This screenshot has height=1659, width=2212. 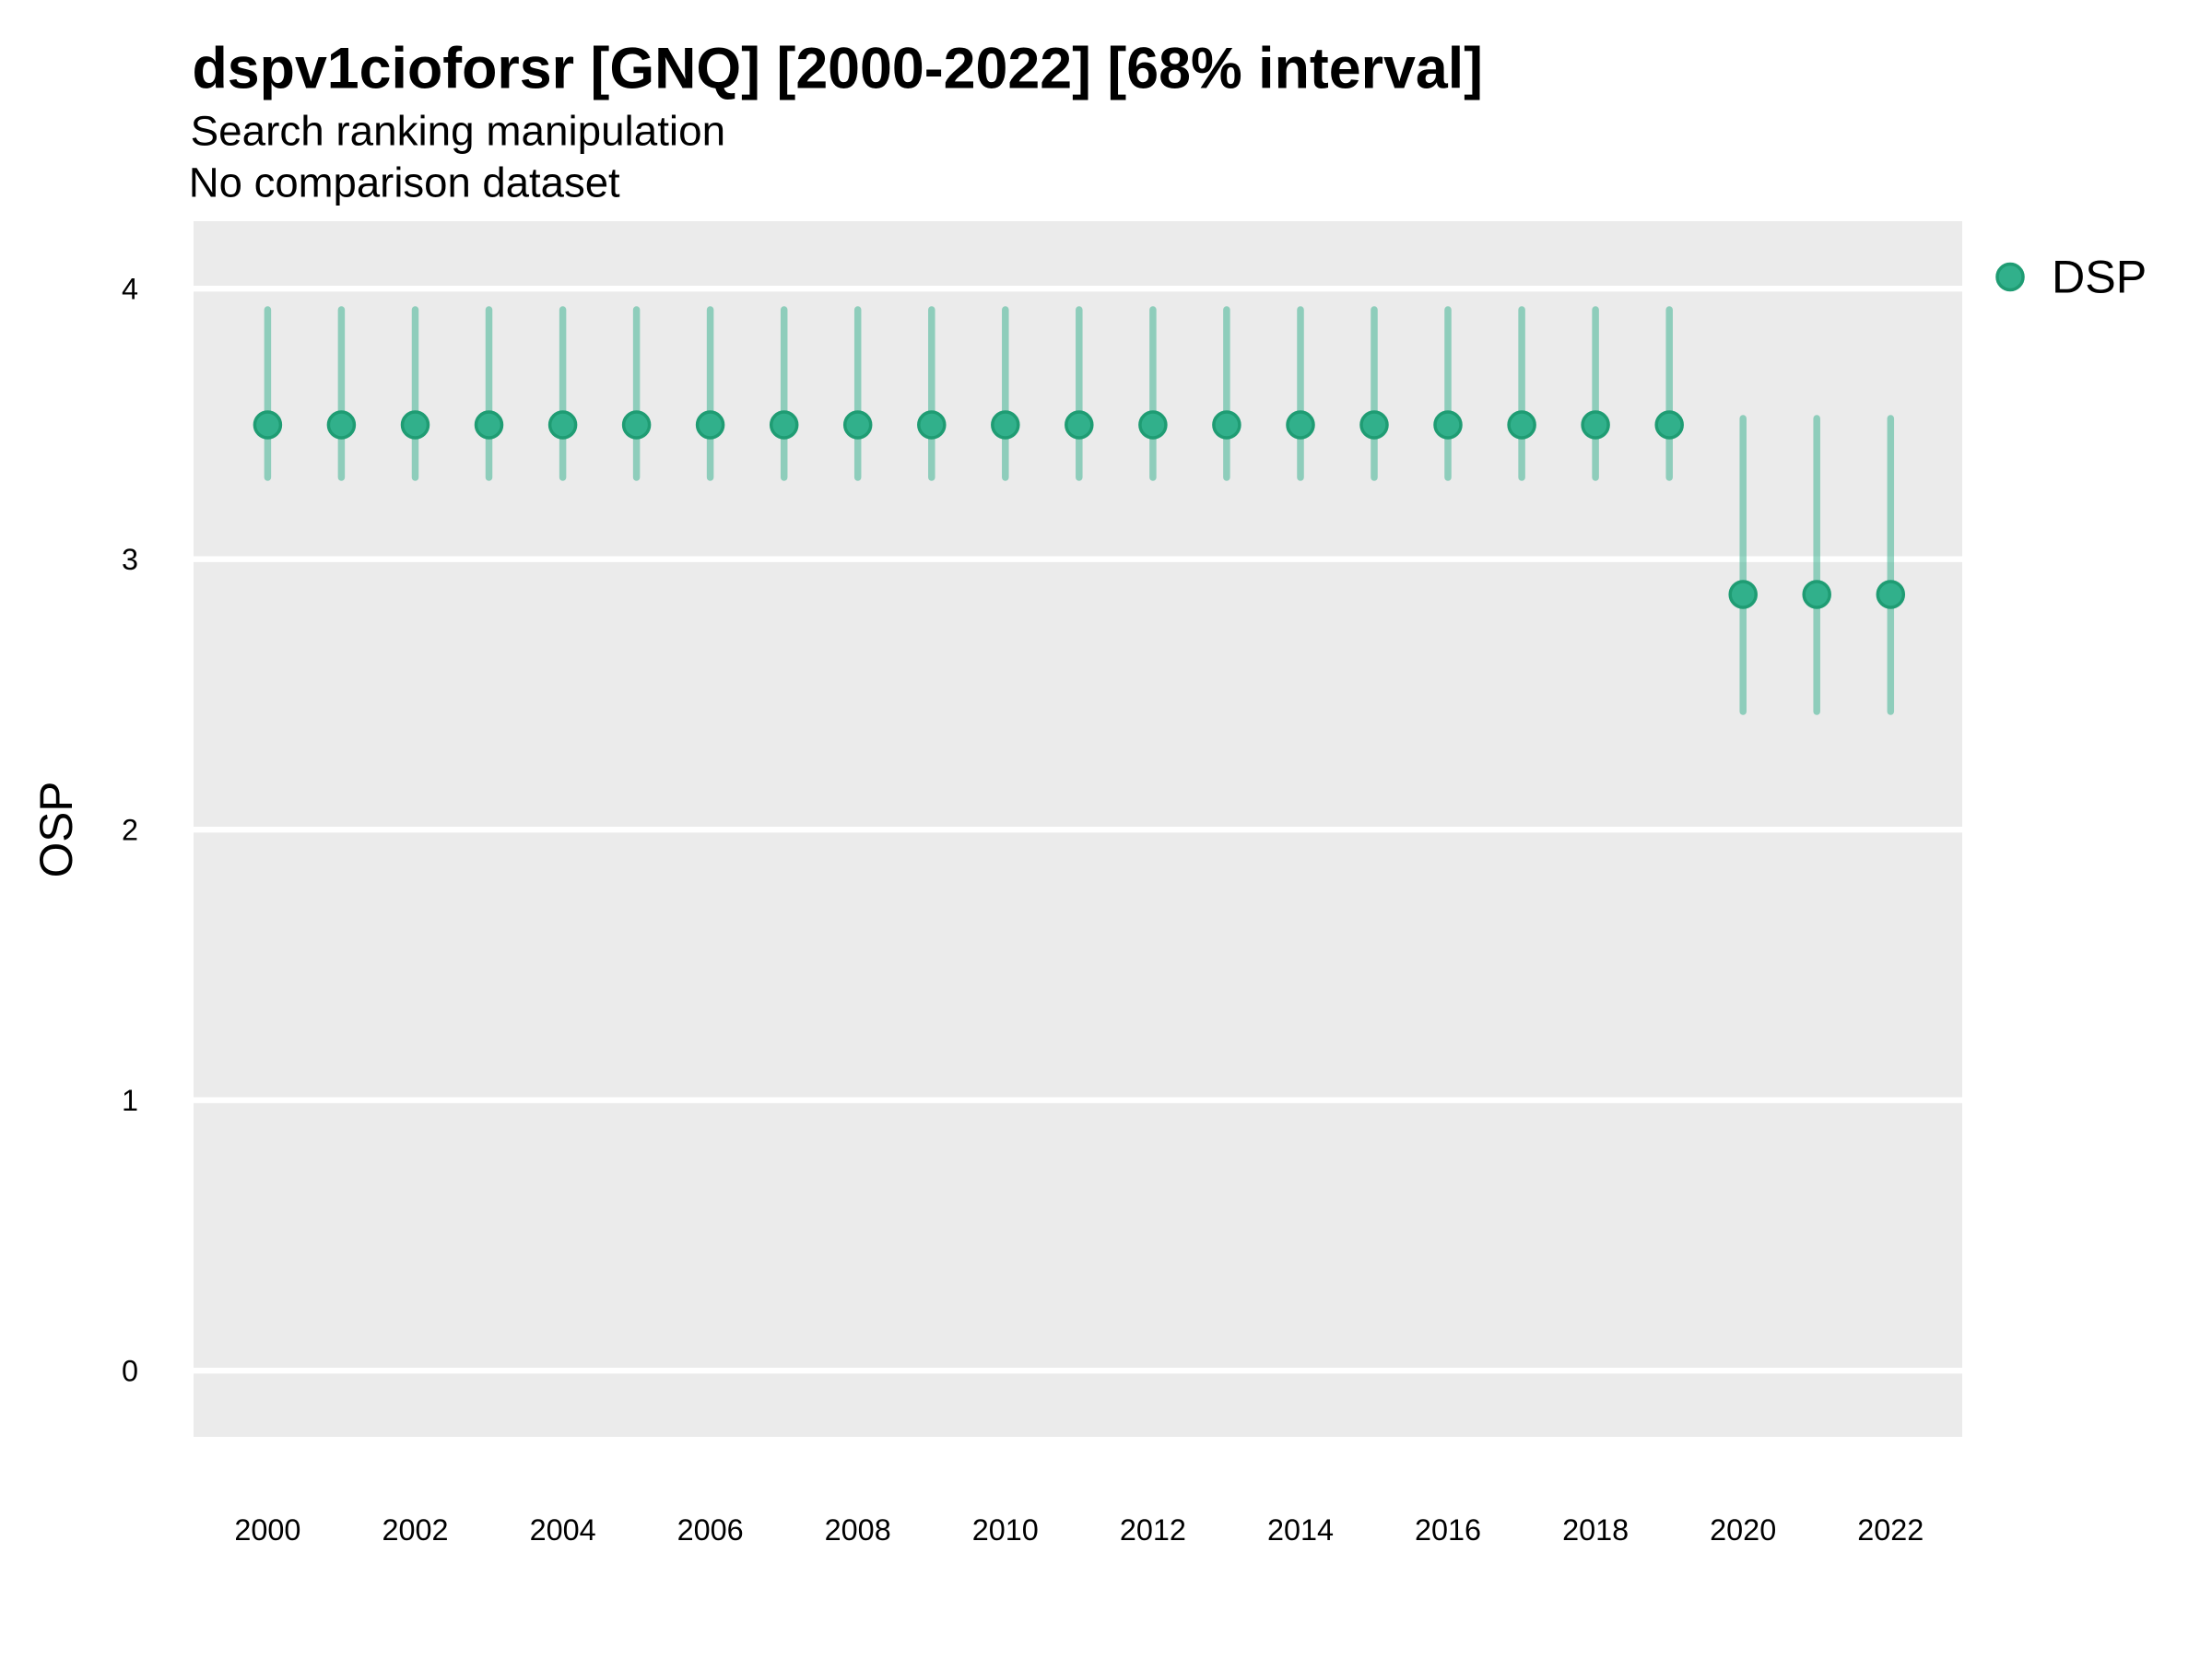 I want to click on svg-text: Search ranking manipulation, so click(x=458, y=131).